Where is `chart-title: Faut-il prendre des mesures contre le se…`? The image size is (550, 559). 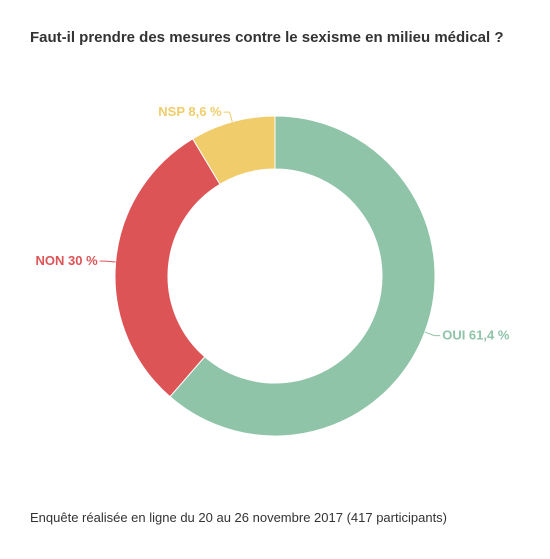
chart-title: Faut-il prendre des mesures contre le se… is located at coordinates (267, 37).